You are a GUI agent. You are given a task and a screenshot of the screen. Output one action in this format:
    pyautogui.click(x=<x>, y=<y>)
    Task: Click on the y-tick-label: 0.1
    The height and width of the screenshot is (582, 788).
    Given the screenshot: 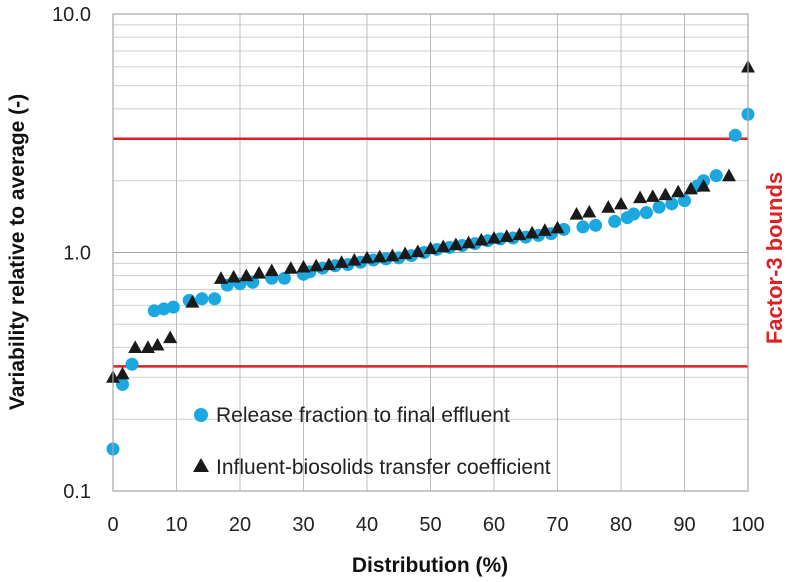 What is the action you would take?
    pyautogui.click(x=77, y=492)
    